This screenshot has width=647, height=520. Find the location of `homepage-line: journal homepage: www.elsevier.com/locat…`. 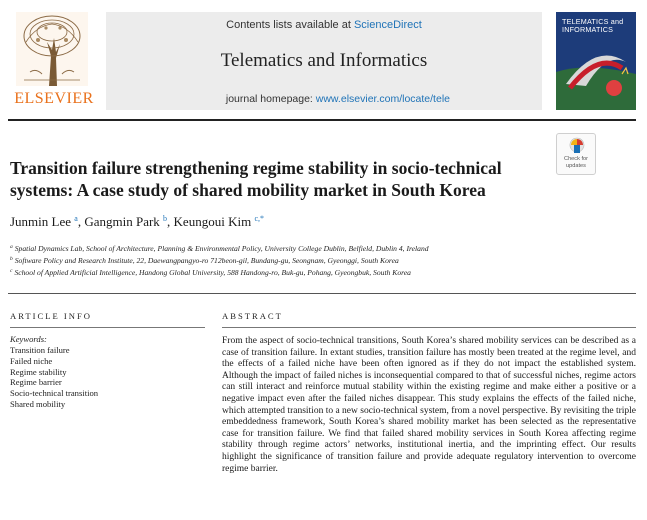

homepage-line: journal homepage: www.elsevier.com/locat… is located at coordinates (338, 99).